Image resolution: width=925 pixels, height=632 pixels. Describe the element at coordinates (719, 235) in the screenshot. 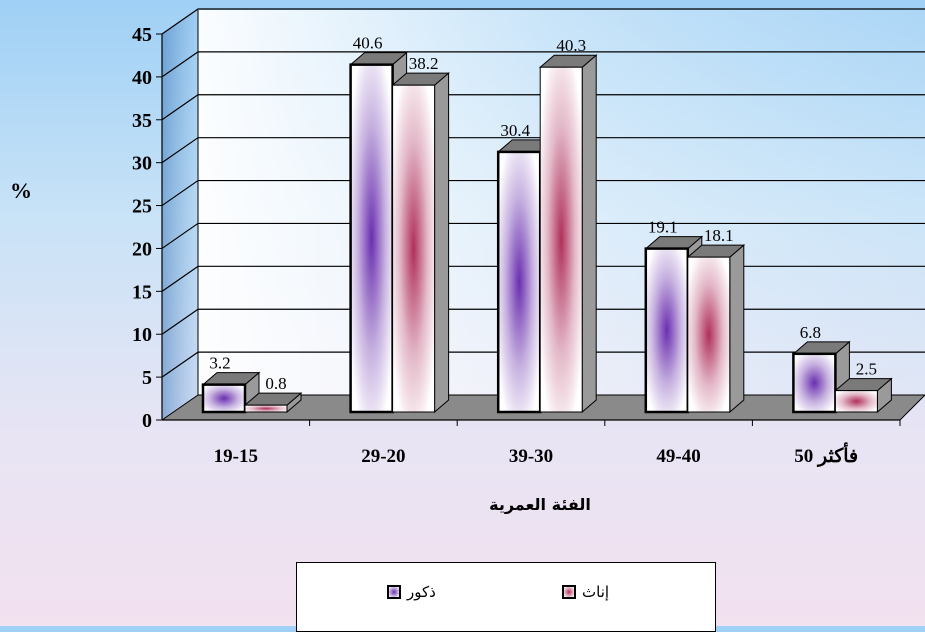

I see `data-label: 18.1` at that location.